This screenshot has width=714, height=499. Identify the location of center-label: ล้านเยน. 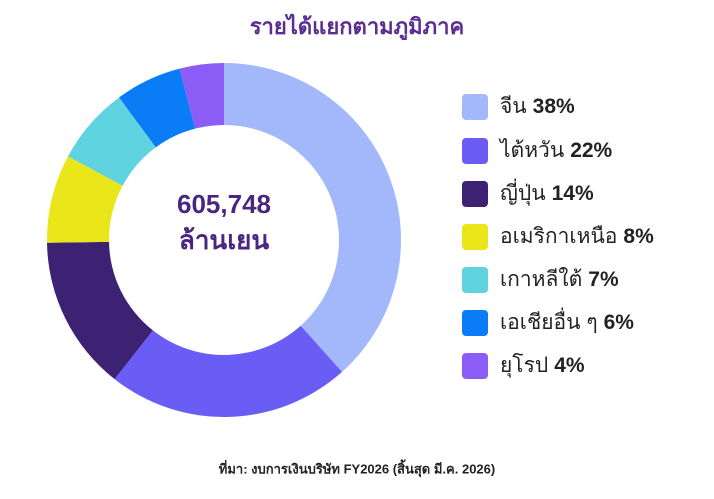
(224, 240).